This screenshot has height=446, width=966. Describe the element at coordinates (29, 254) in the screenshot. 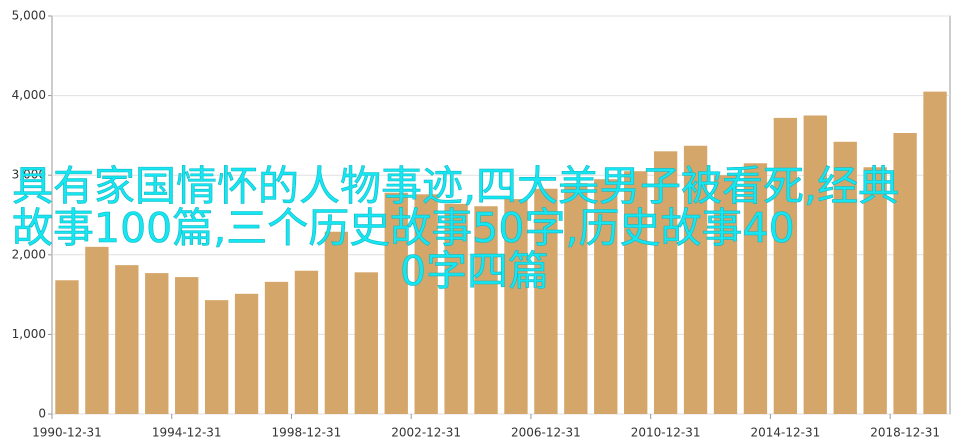

I see `y-tick-label: 2,000` at that location.